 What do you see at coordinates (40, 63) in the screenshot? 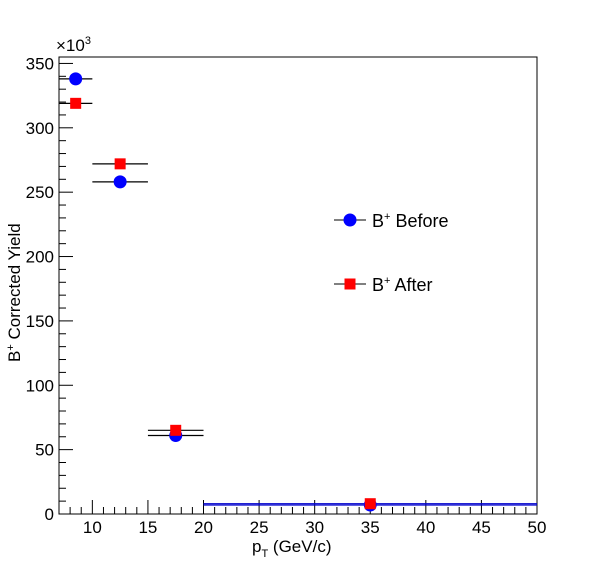
I see `y-tick-label: 350` at bounding box center [40, 63].